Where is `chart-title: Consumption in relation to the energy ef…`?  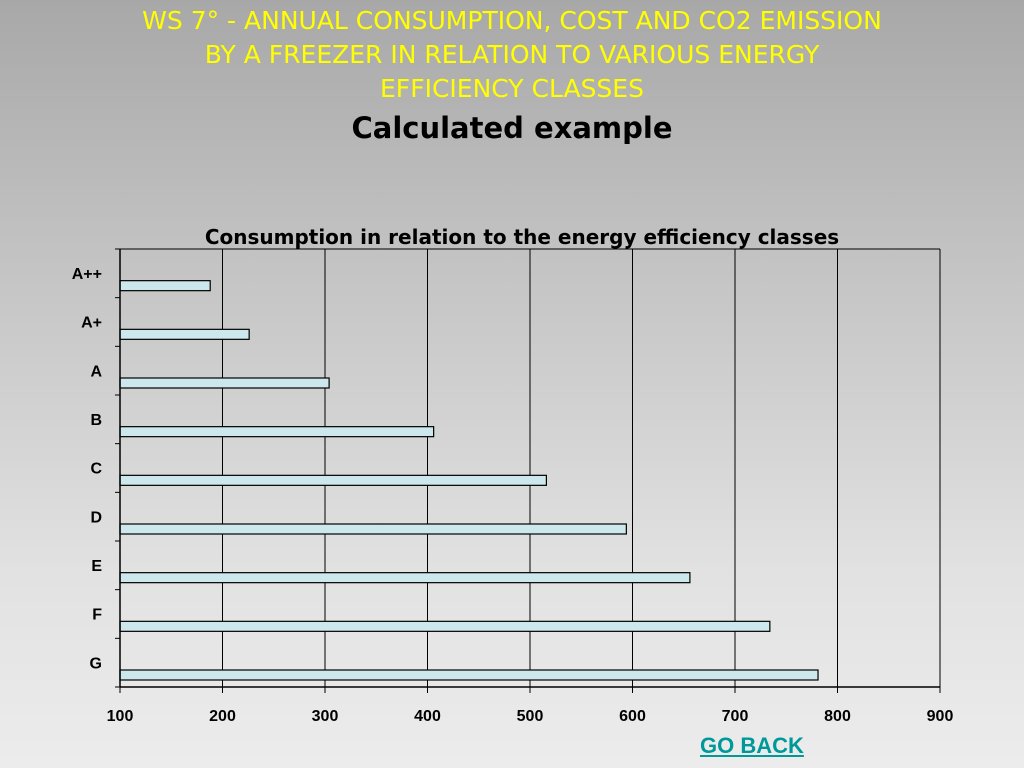 chart-title: Consumption in relation to the energy ef… is located at coordinates (522, 237).